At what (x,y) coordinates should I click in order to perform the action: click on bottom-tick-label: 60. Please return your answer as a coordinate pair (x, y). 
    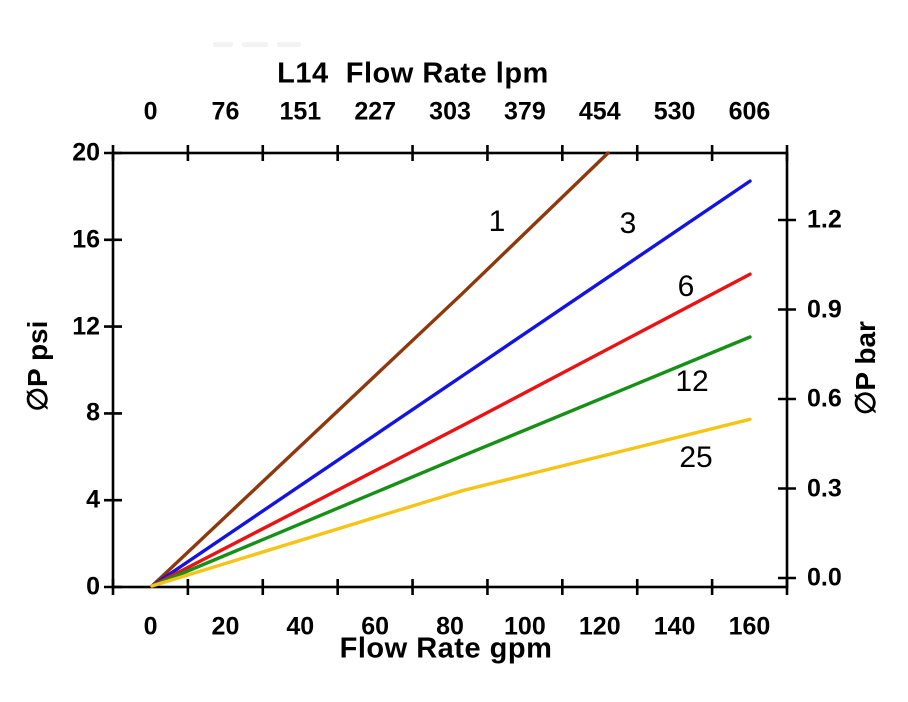
    Looking at the image, I should click on (375, 626).